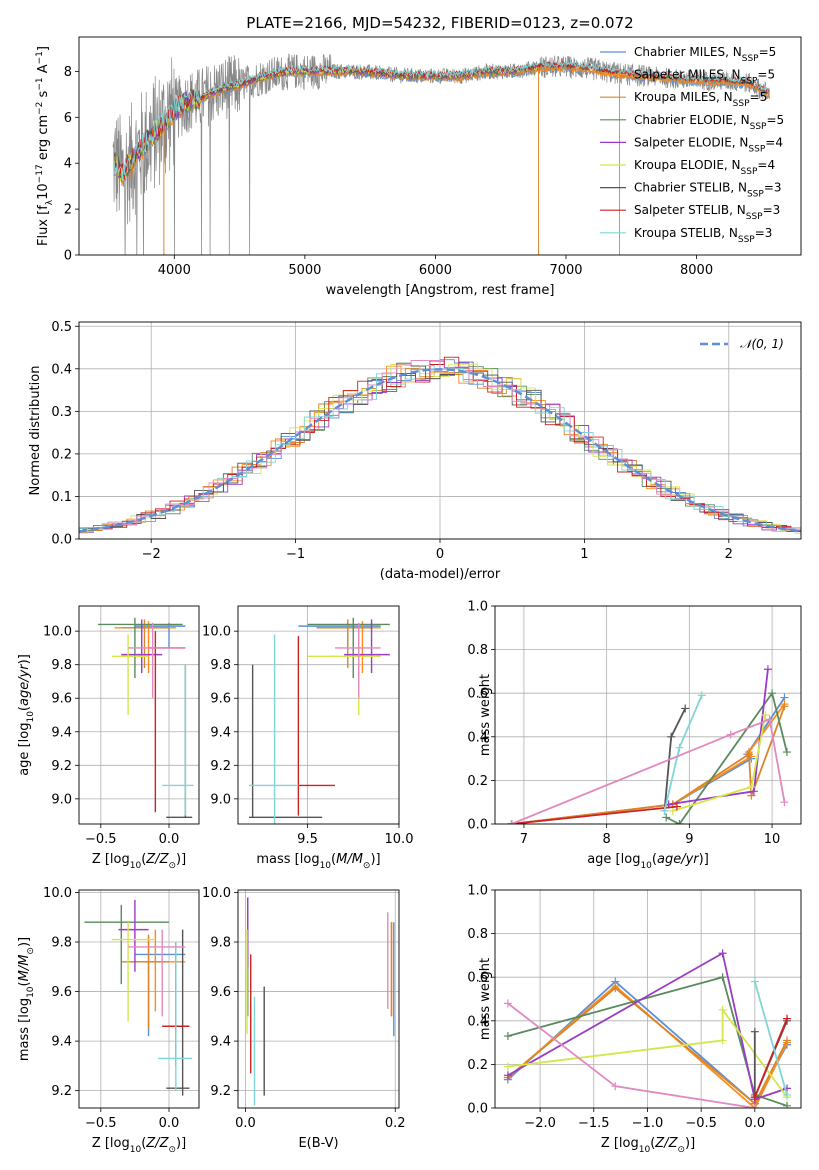 Image resolution: width=819 pixels, height=1170 pixels. I want to click on x-tick-label: −1, so click(295, 554).